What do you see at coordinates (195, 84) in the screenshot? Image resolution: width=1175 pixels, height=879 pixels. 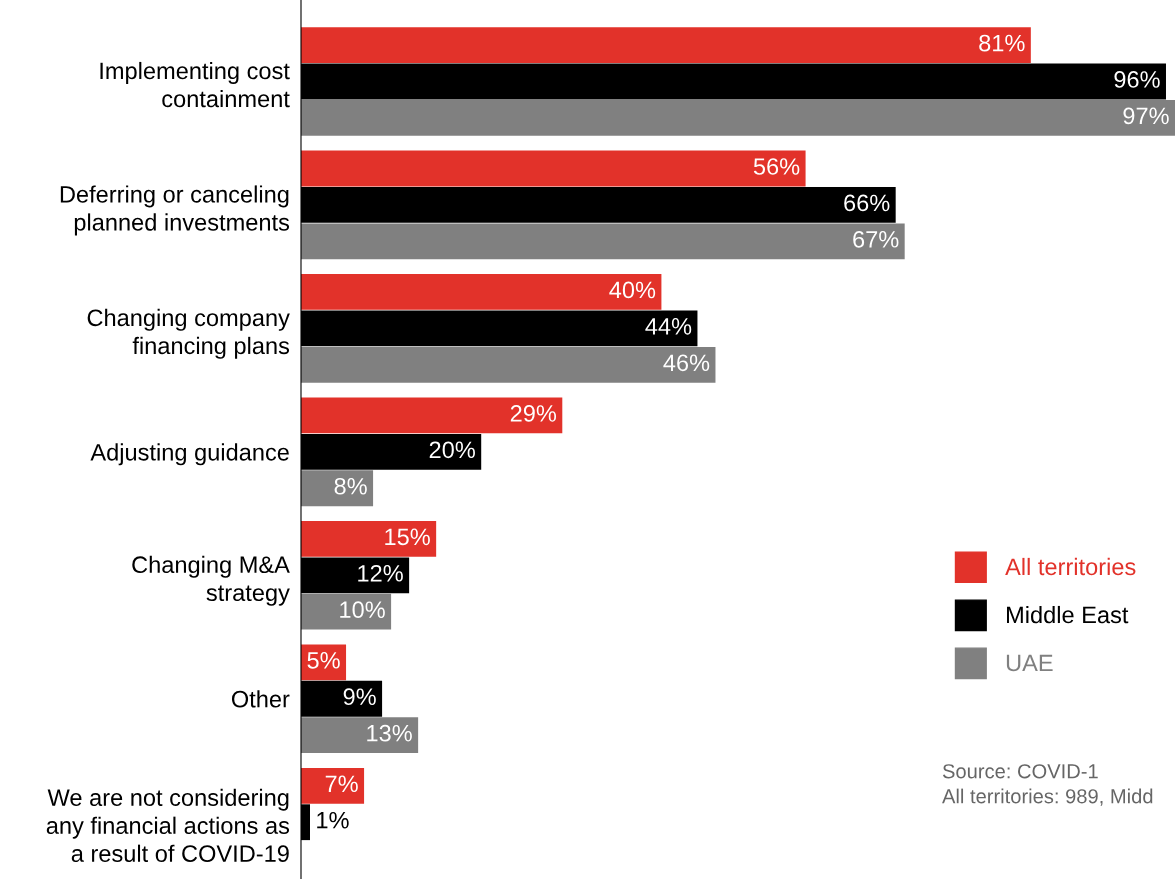 I see `y-tick-label: Implementing cost containment` at bounding box center [195, 84].